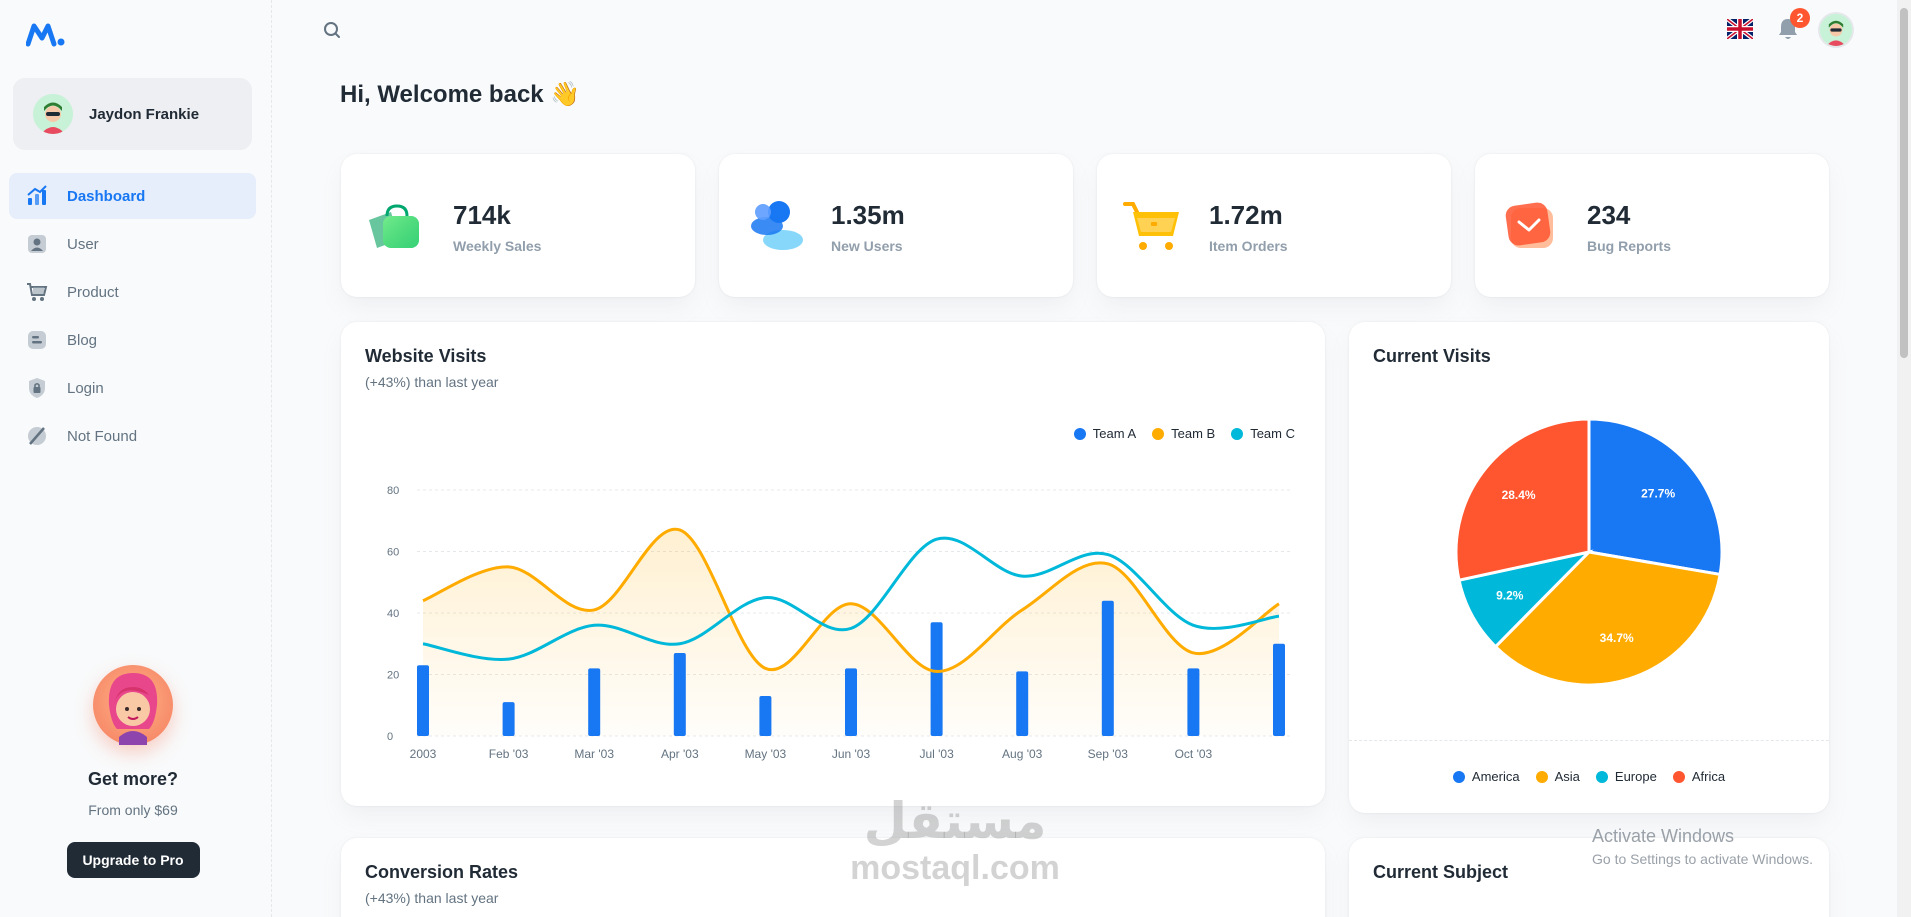  I want to click on legend-label: Team A, so click(1114, 433).